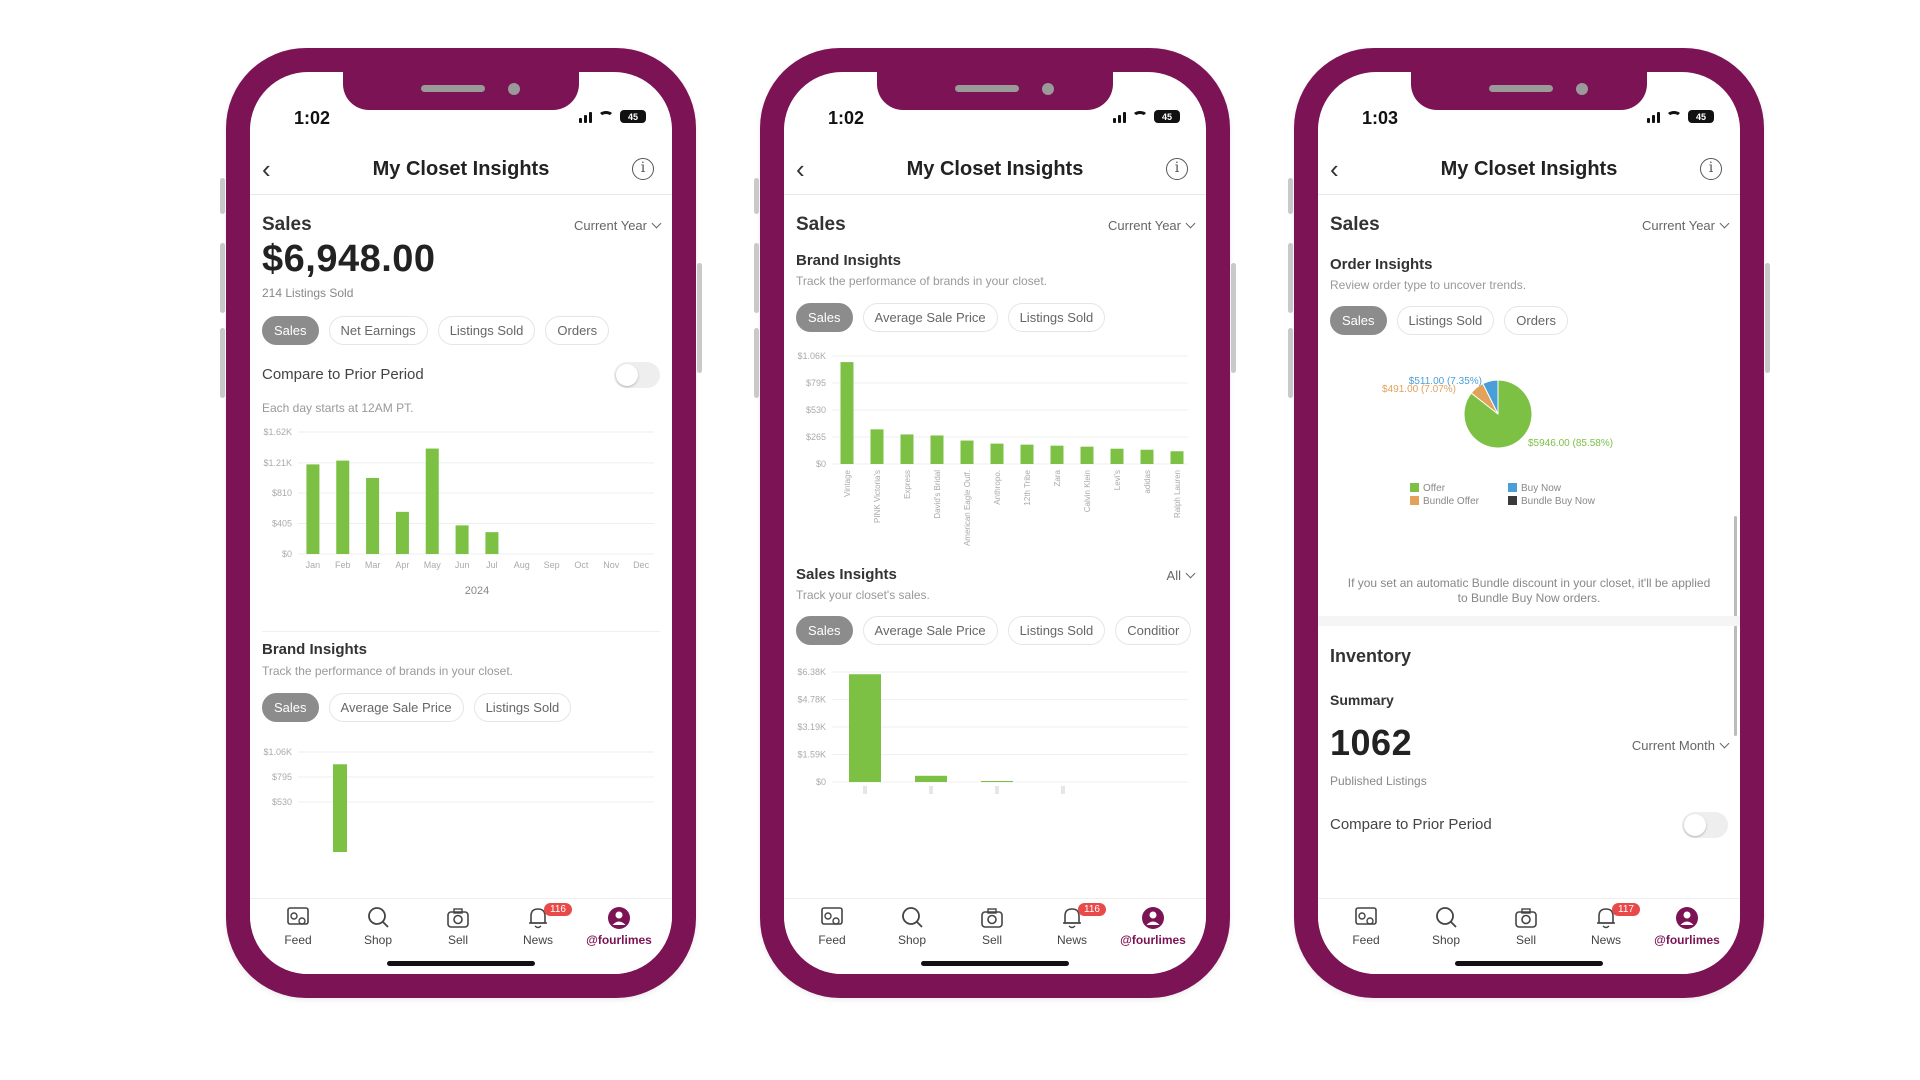  I want to click on search-icon, so click(912, 917).